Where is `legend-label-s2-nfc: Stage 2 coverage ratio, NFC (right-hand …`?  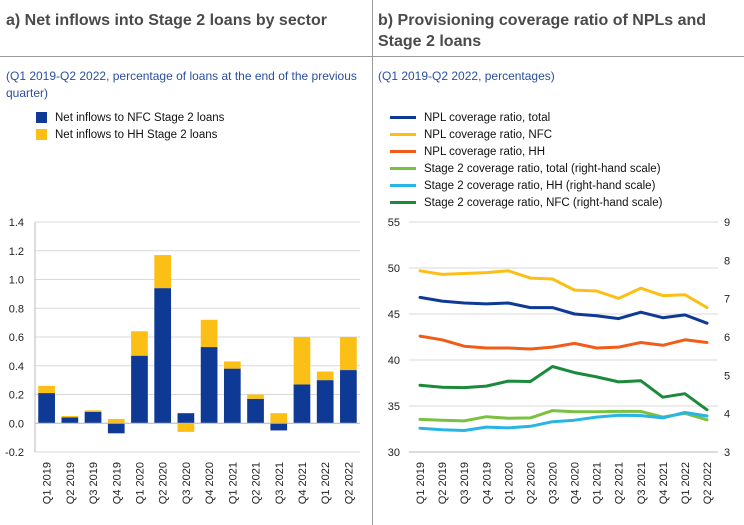
legend-label-s2-nfc: Stage 2 coverage ratio, NFC (right-hand … is located at coordinates (543, 202).